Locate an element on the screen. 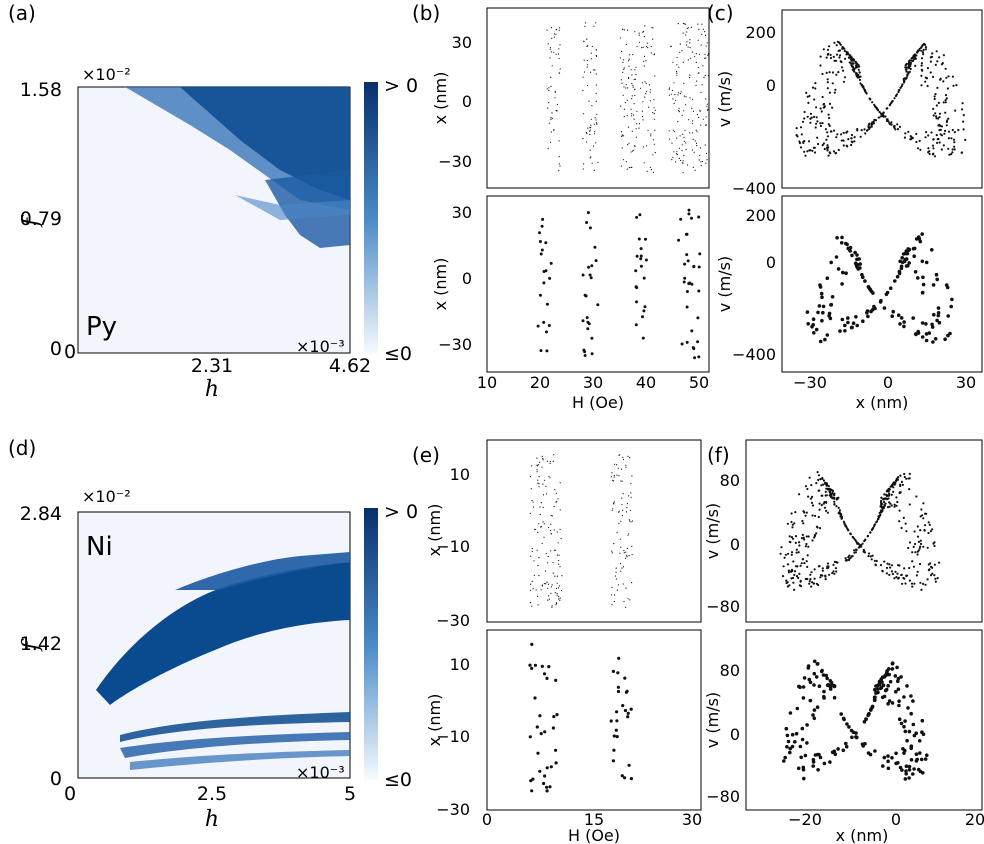 The image size is (984, 844). plot-area-e-top is located at coordinates (594, 531).